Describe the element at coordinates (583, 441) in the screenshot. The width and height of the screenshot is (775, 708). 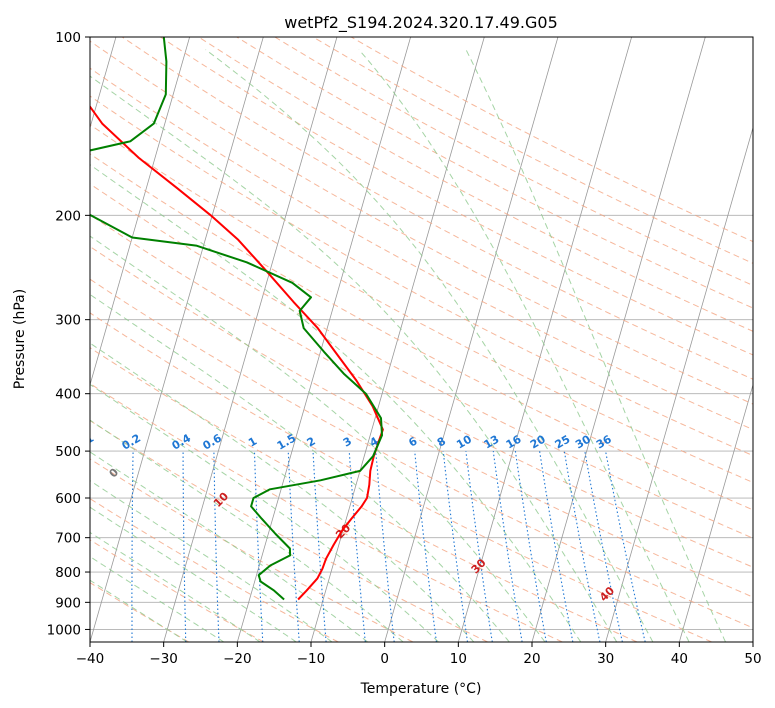
I see `mixing-ratio-label: 30` at that location.